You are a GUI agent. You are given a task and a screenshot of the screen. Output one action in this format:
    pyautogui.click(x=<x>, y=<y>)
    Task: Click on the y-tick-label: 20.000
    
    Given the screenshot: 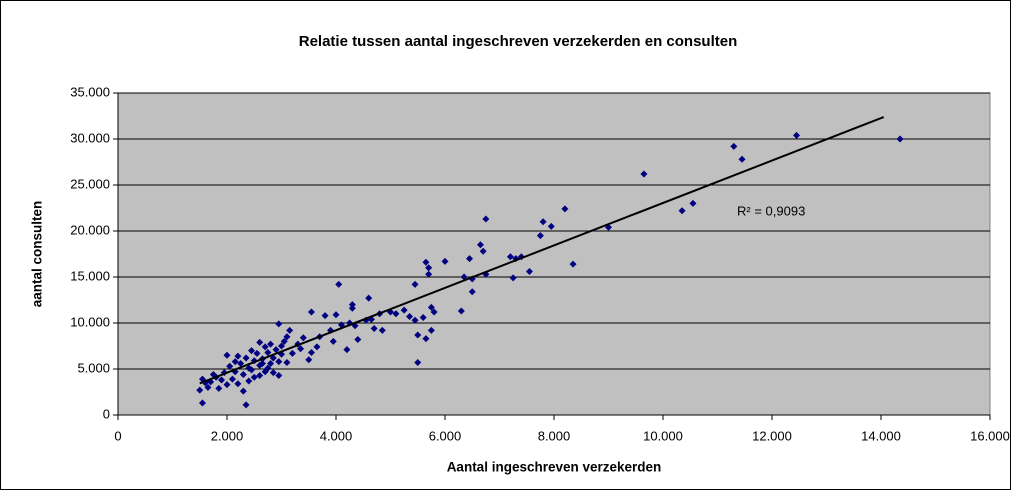 What is the action you would take?
    pyautogui.click(x=90, y=229)
    